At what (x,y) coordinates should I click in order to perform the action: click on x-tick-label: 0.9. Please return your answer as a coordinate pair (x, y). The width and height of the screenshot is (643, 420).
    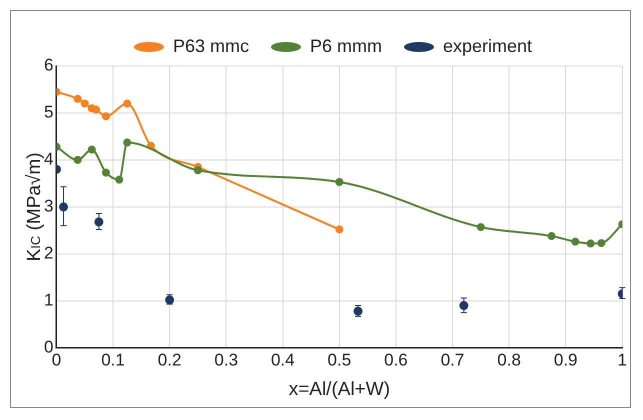
    Looking at the image, I should click on (566, 360).